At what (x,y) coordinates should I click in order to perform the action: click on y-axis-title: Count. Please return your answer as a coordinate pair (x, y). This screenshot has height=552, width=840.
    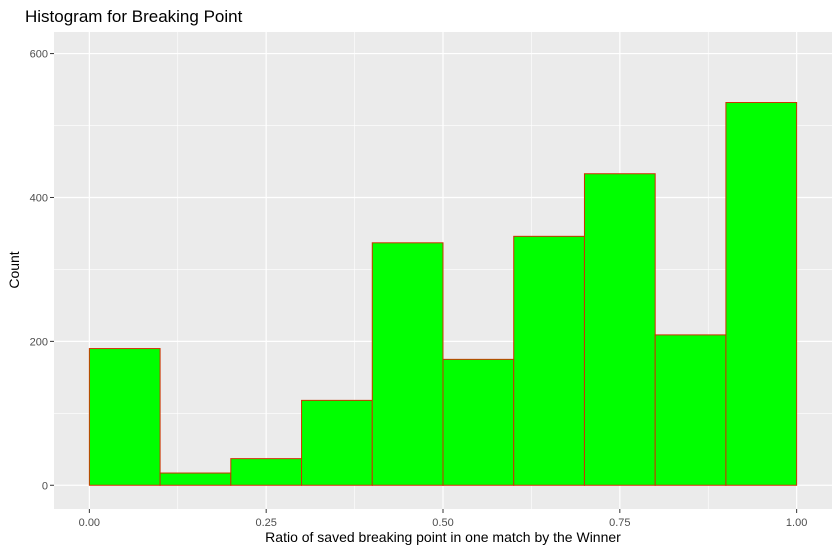
    Looking at the image, I should click on (14, 269).